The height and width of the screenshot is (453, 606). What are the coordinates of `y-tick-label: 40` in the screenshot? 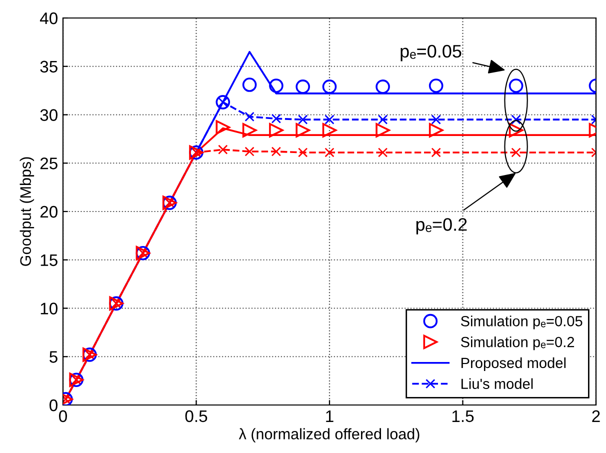 It's located at (49, 18).